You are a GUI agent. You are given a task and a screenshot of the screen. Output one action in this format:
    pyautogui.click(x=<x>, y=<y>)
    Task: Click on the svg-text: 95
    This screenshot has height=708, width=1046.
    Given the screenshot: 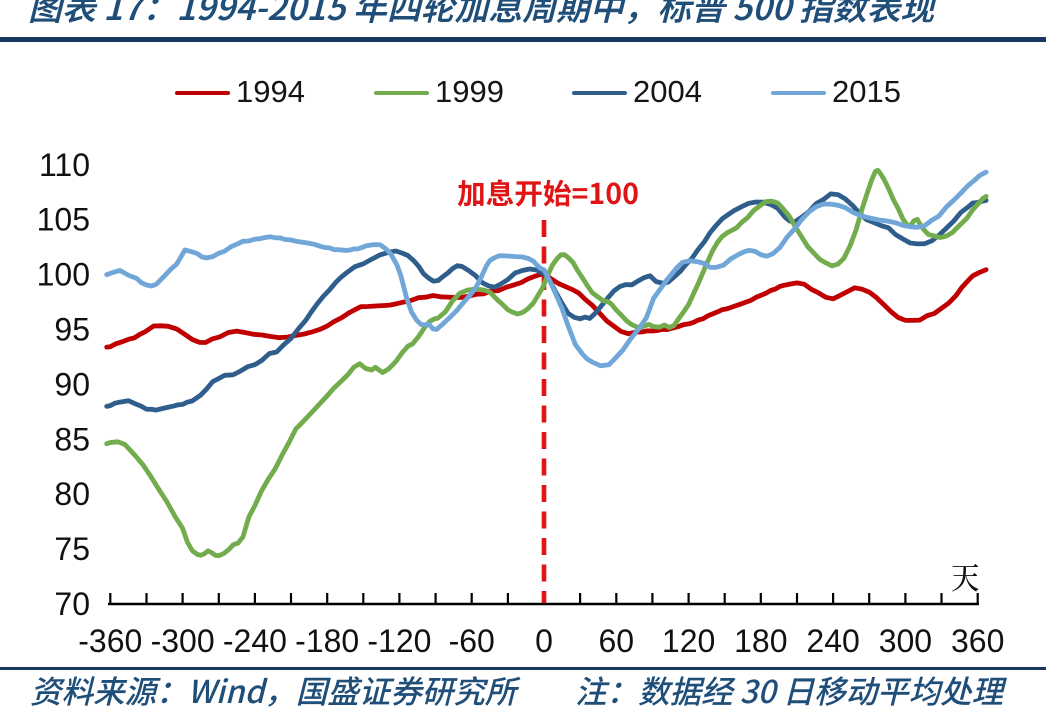 What is the action you would take?
    pyautogui.click(x=72, y=330)
    